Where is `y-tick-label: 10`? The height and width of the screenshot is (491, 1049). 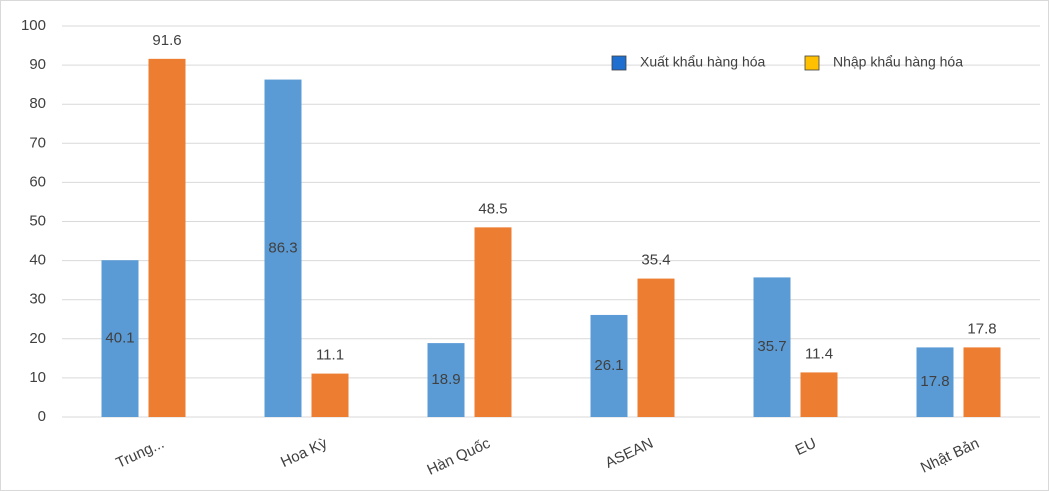
y-tick-label: 10 is located at coordinates (37, 377).